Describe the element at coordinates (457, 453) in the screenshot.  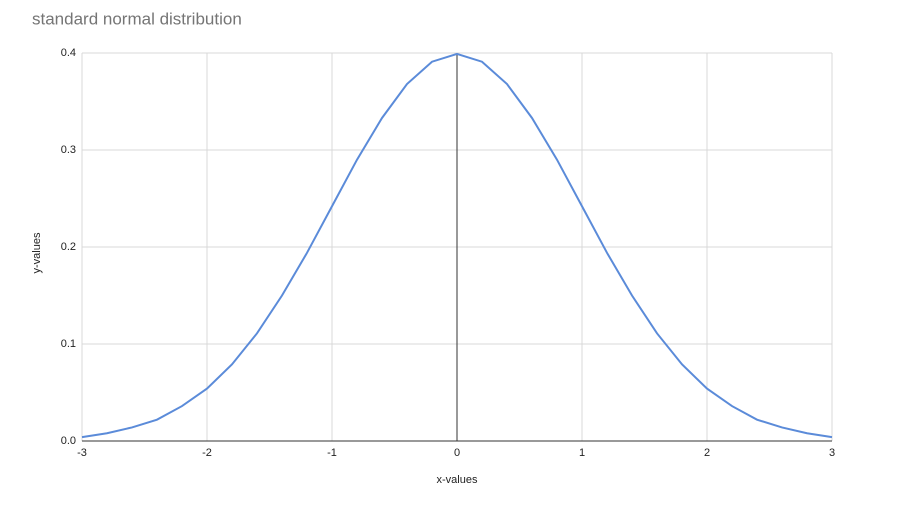
I see `x-tick-label: 0` at that location.